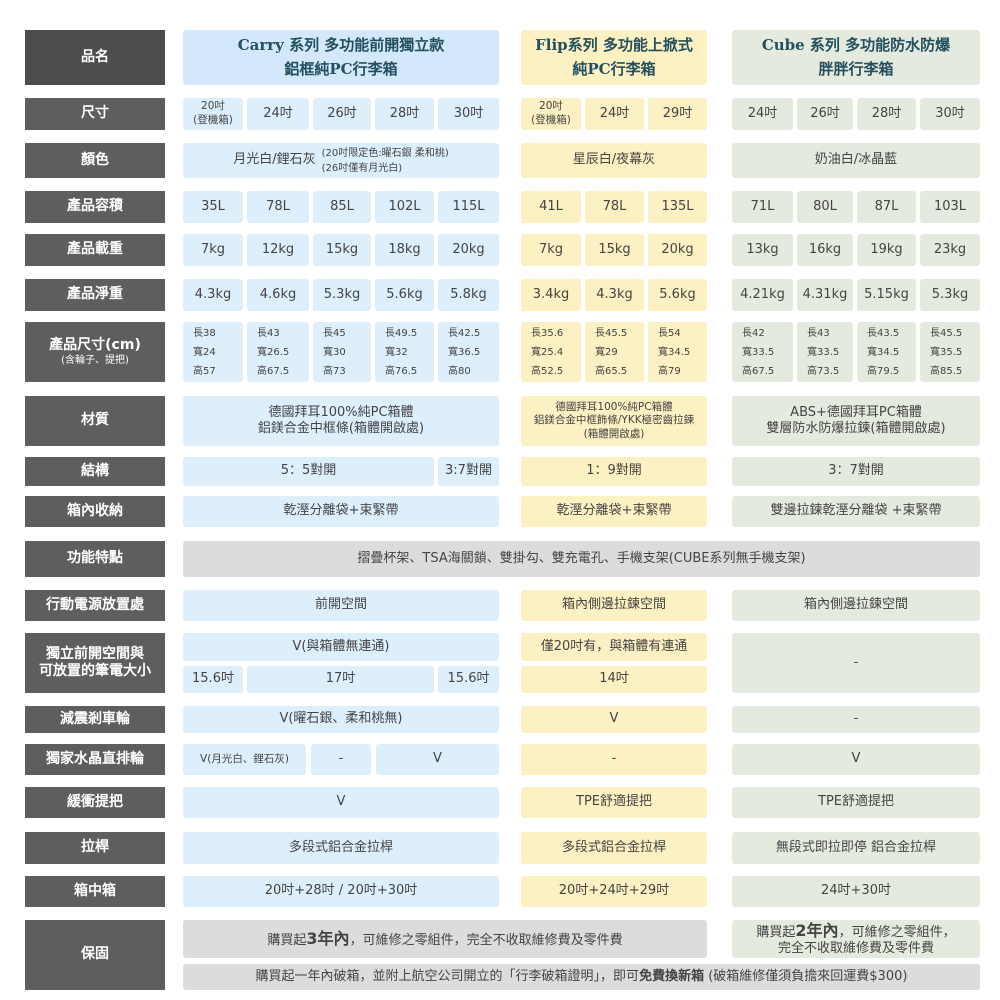 The width and height of the screenshot is (1000, 1000). Describe the element at coordinates (551, 250) in the screenshot. I see `flip-load-cell: 7kg` at that location.